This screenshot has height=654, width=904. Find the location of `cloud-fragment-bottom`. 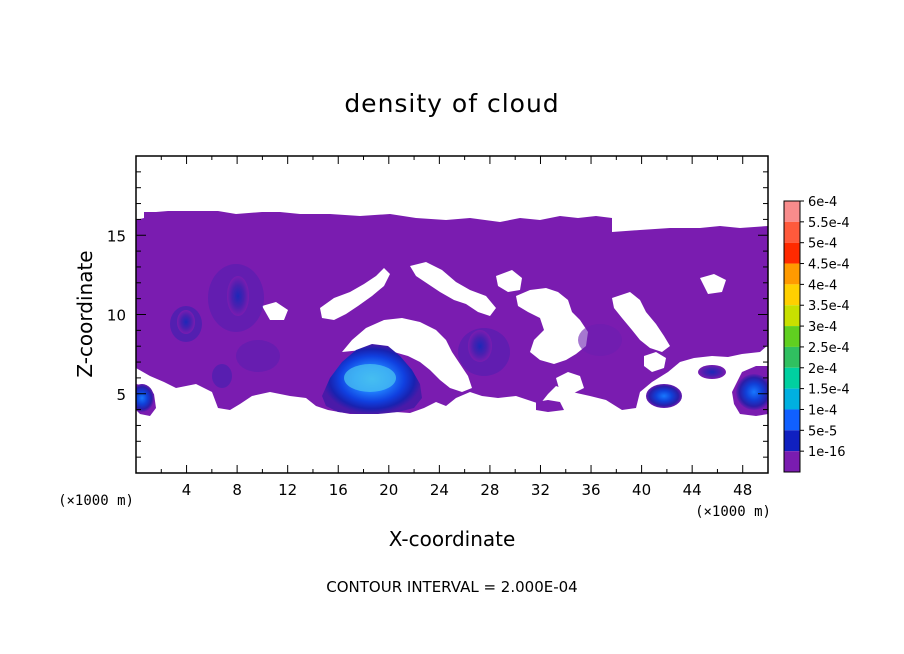

cloud-fragment-bottom is located at coordinates (550, 406).